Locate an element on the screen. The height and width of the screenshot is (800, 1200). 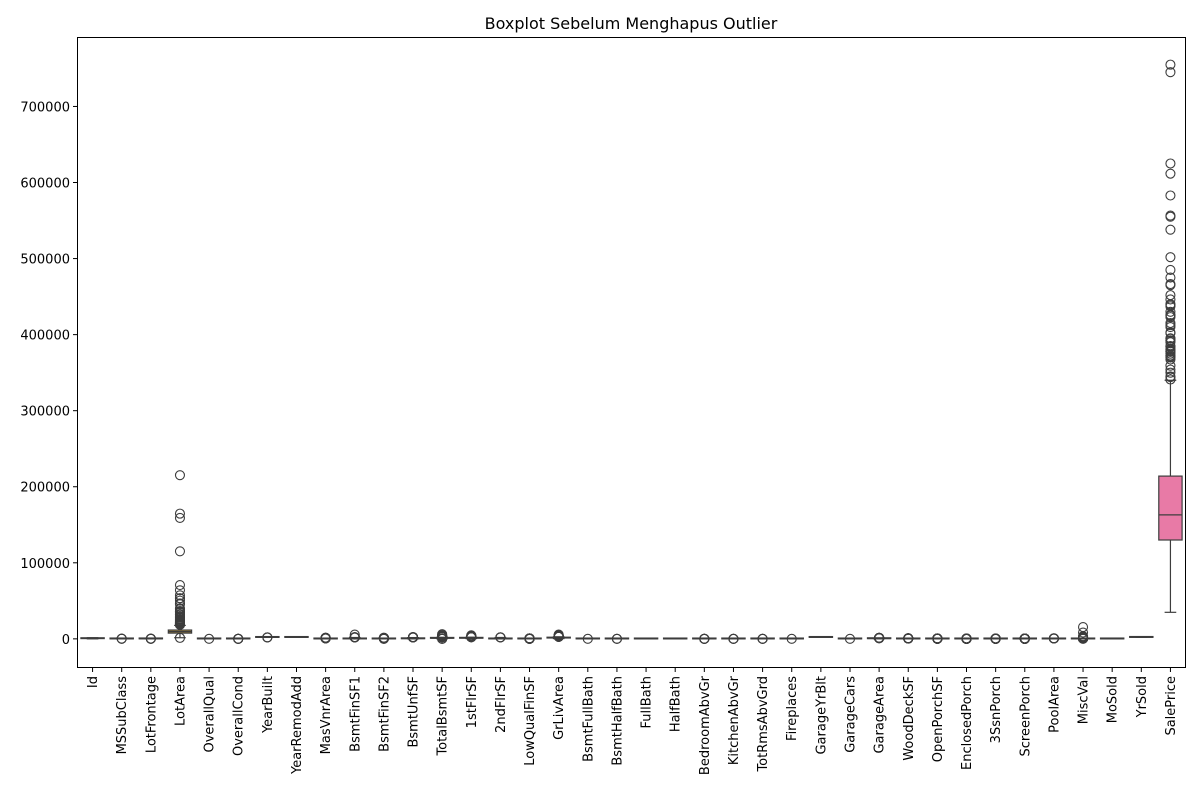
x-tick-label: LowQualFinSF is located at coordinates (530, 721).